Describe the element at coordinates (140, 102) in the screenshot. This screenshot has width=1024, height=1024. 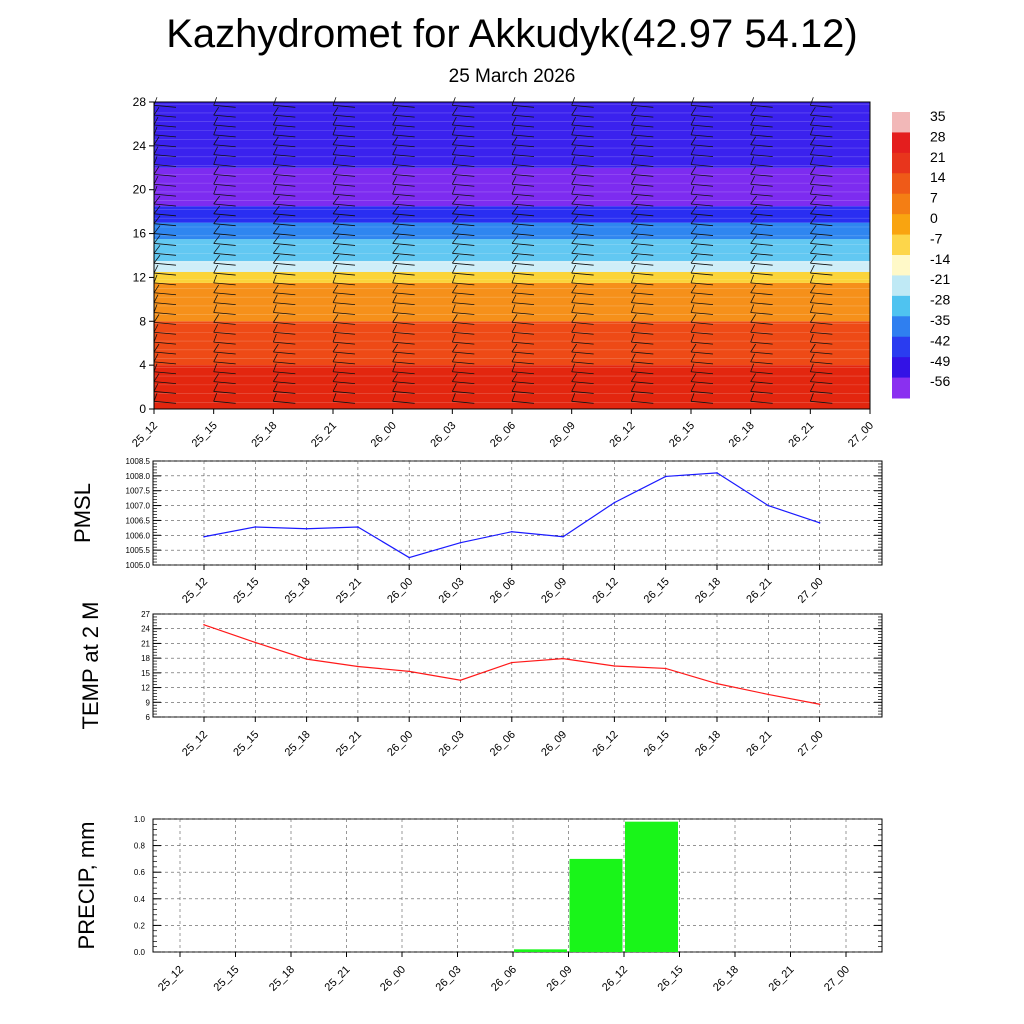
I see `y-tick-label: 28` at that location.